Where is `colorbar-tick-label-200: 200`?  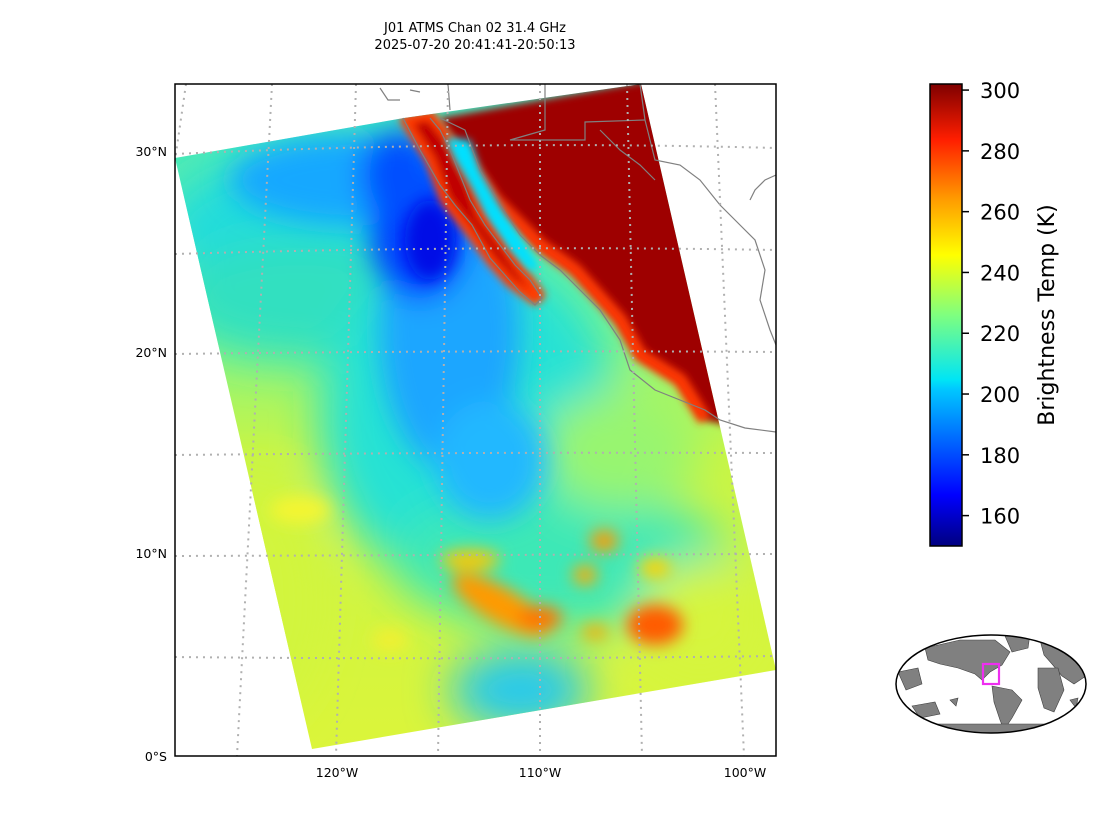
colorbar-tick-label-200: 200 is located at coordinates (1000, 395).